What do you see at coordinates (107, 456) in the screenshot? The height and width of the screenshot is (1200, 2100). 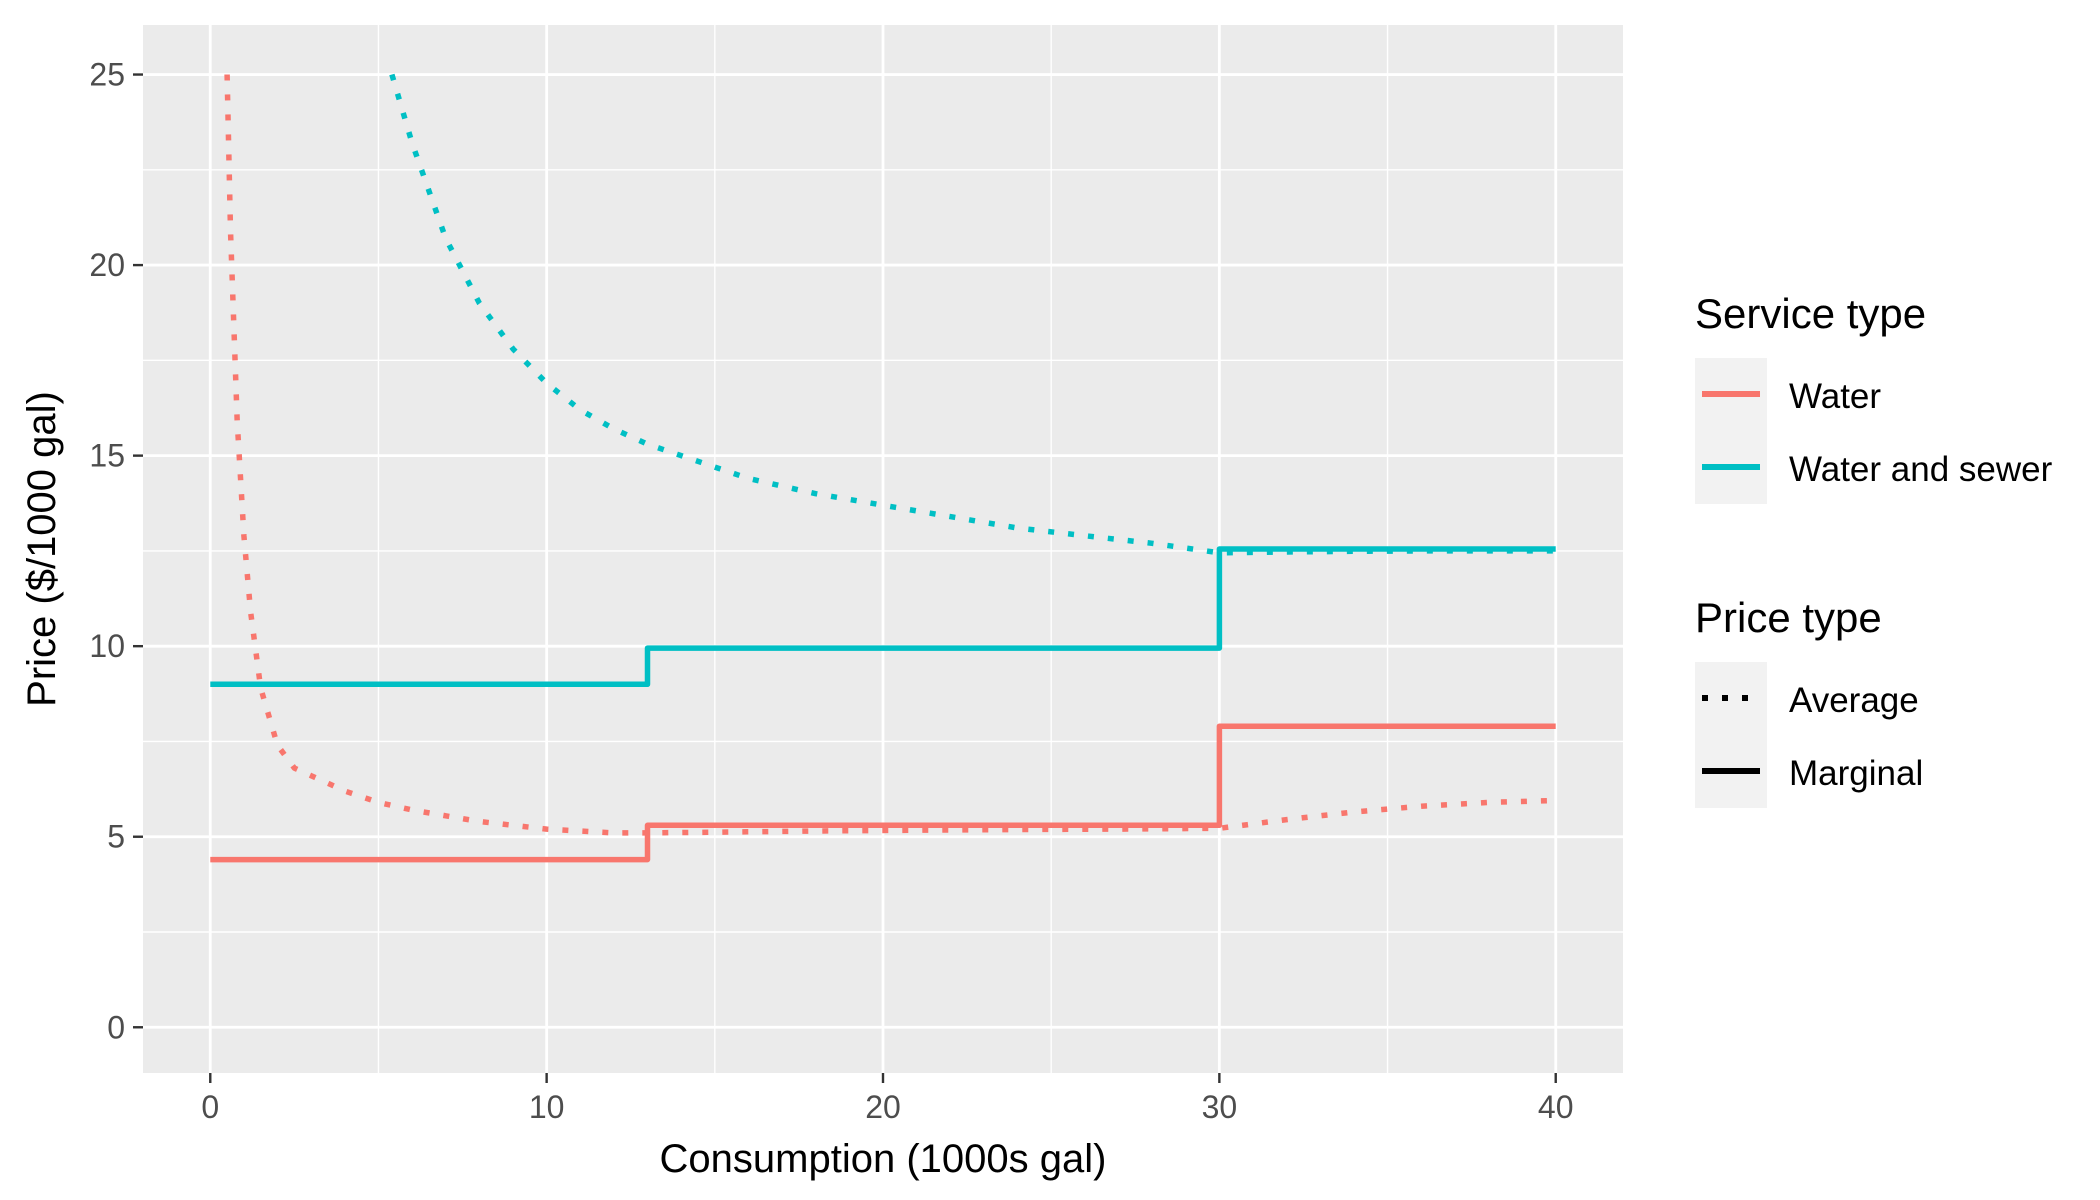 I see `y-tick-label: 15` at bounding box center [107, 456].